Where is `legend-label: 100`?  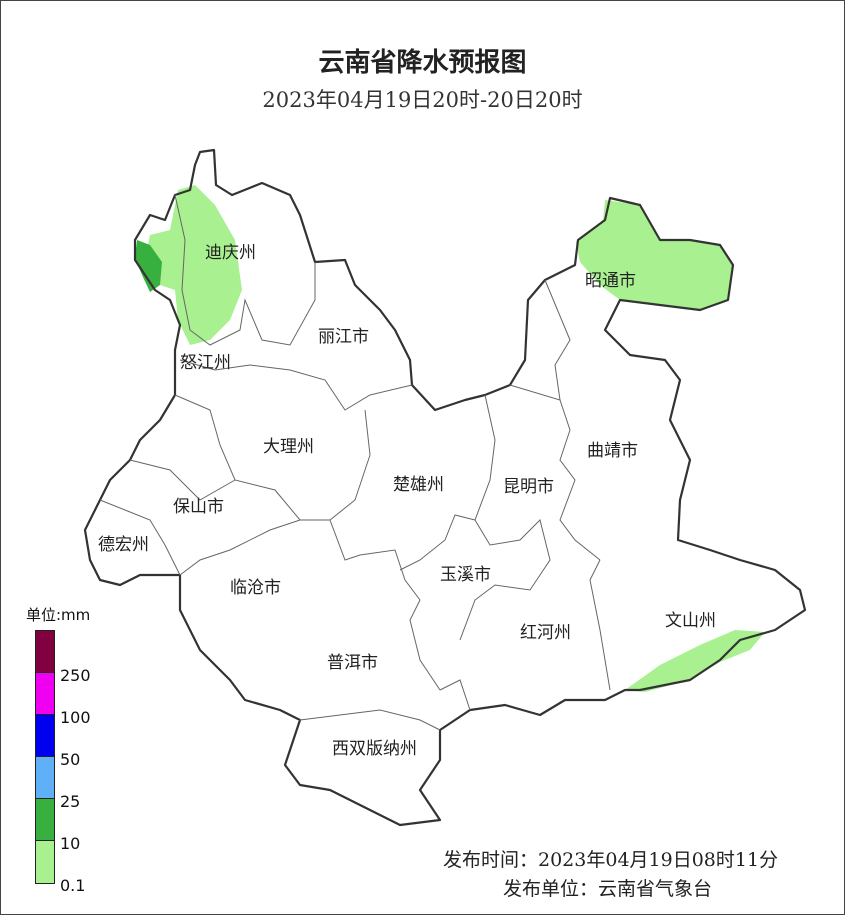 legend-label: 100 is located at coordinates (75, 717).